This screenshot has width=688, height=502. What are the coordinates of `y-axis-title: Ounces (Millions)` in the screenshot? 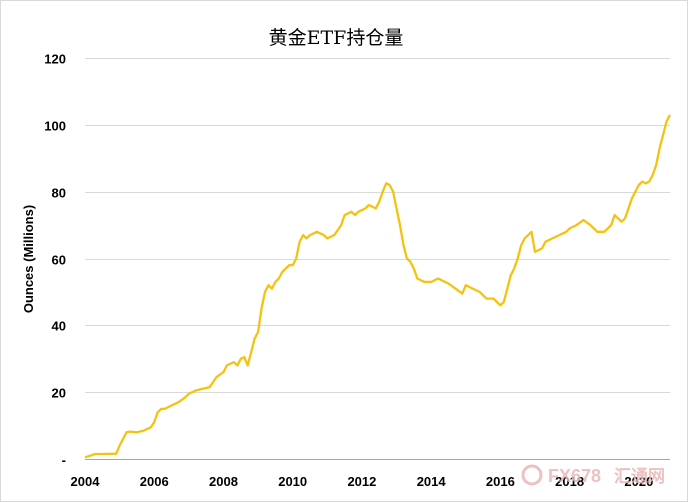 It's located at (28, 259).